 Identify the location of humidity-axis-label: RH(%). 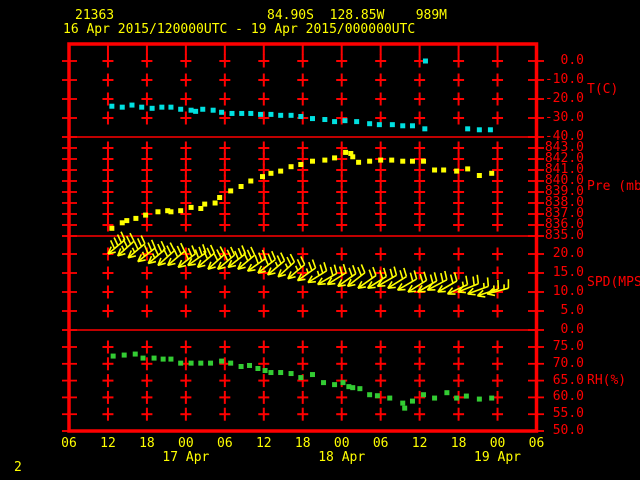
(607, 380).